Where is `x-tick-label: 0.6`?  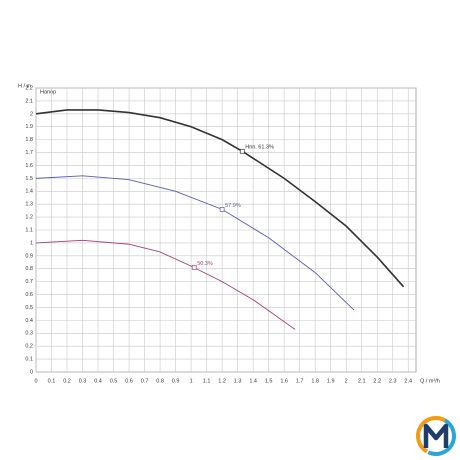 x-tick-label: 0.6 is located at coordinates (129, 381).